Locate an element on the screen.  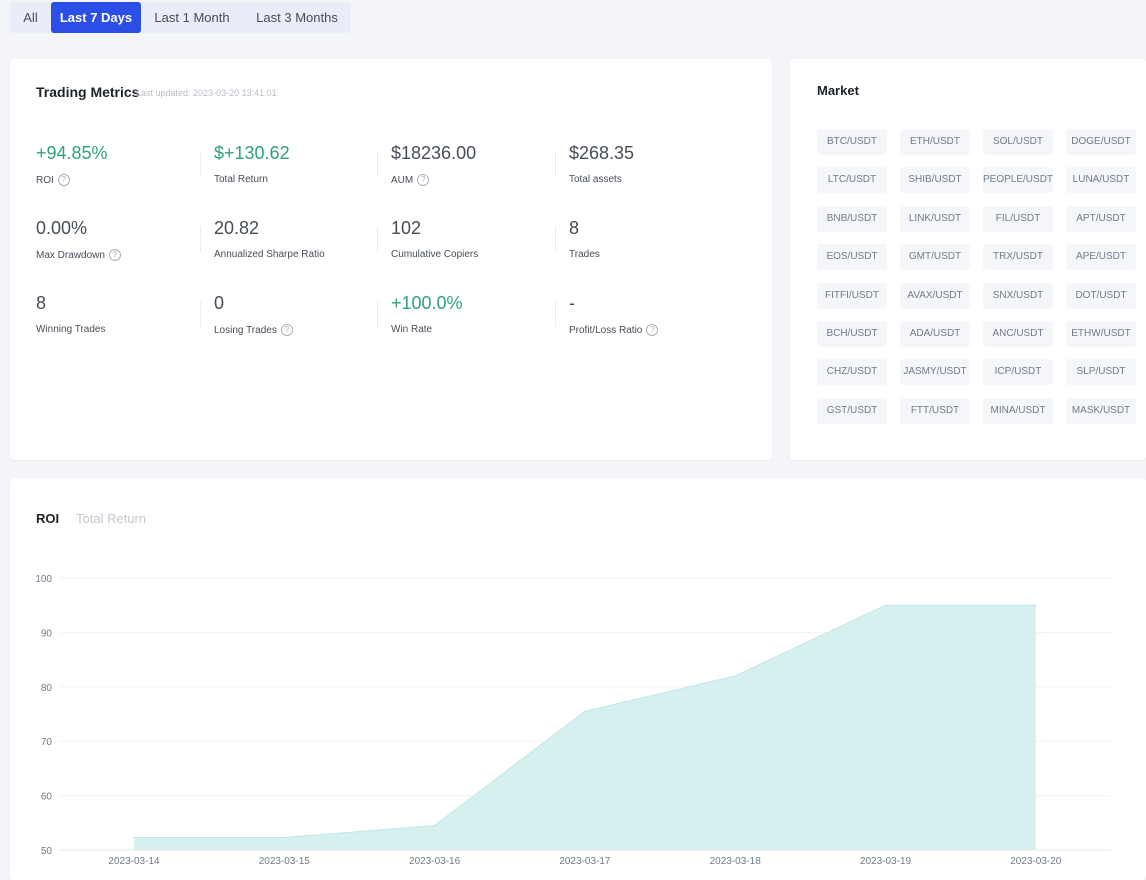
metric-label-row: ROI? is located at coordinates (121, 180).